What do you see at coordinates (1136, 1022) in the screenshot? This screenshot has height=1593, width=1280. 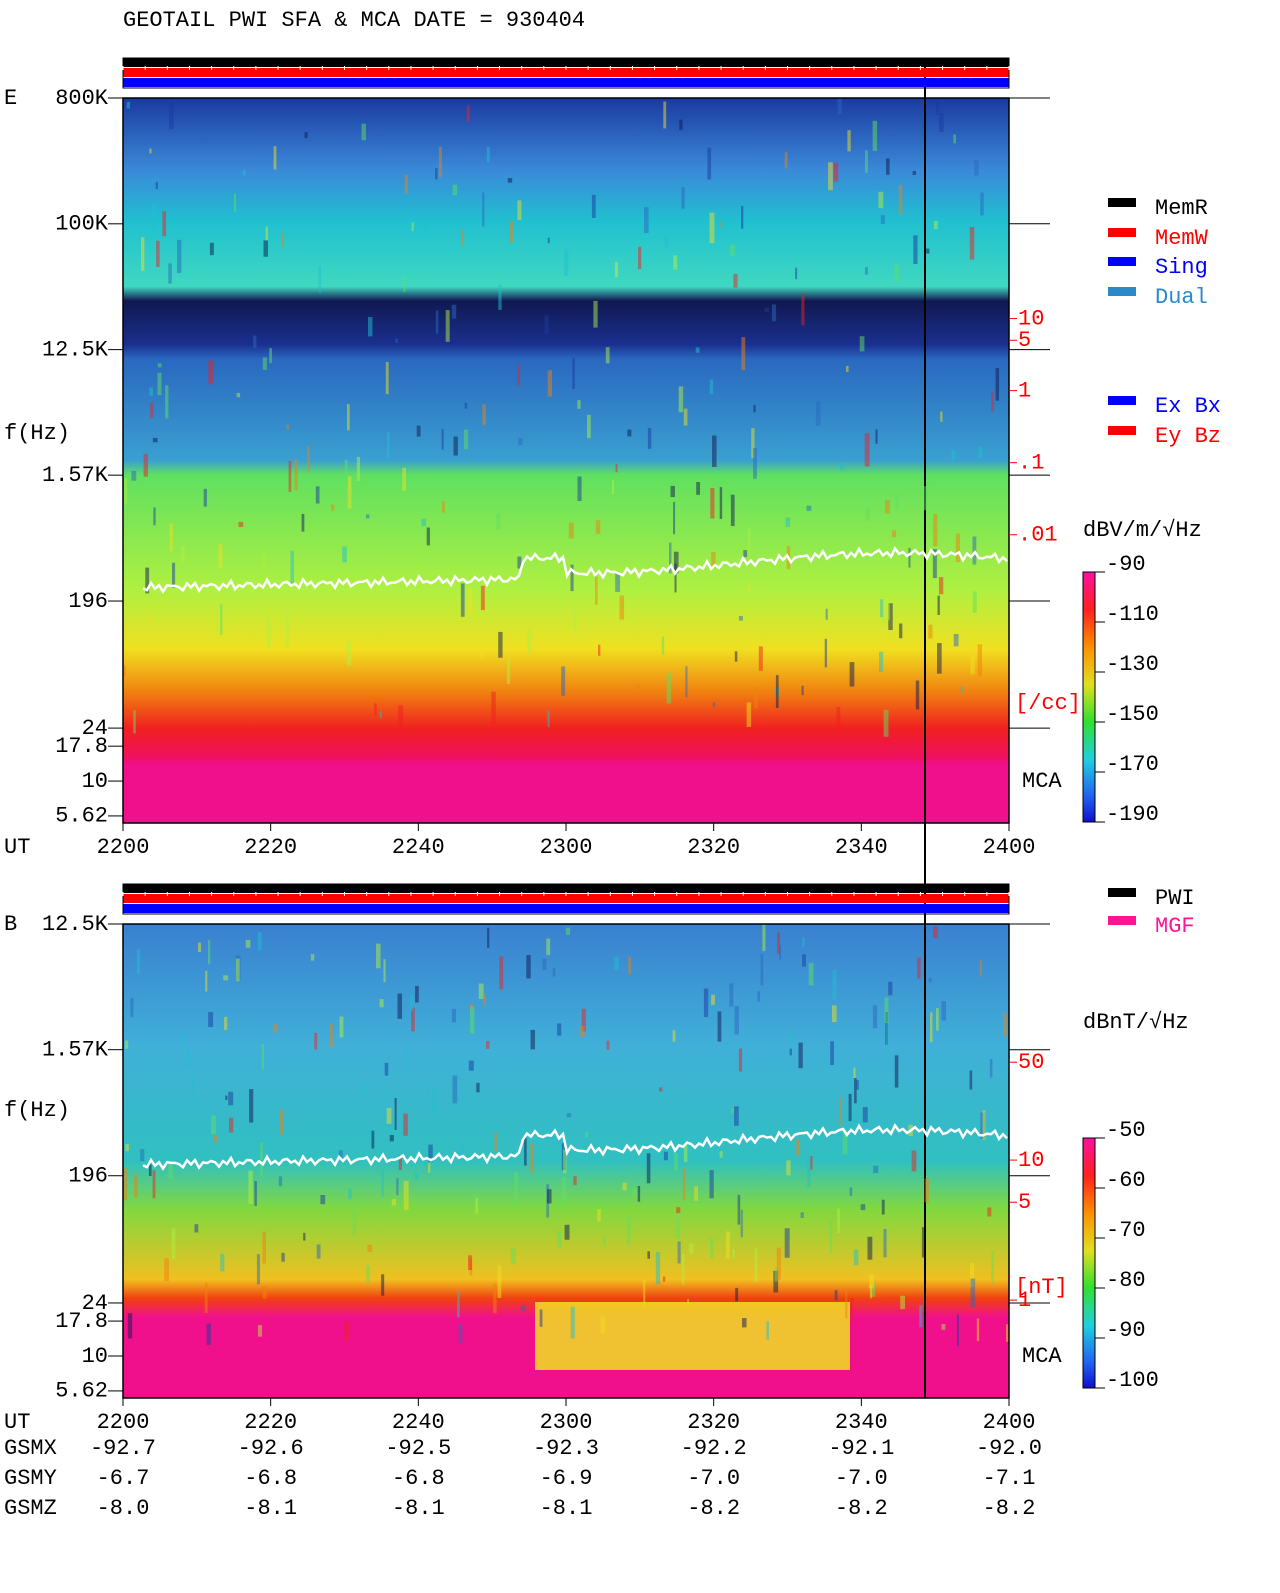 I see `colorbar-label: dBnT/√Hz` at bounding box center [1136, 1022].